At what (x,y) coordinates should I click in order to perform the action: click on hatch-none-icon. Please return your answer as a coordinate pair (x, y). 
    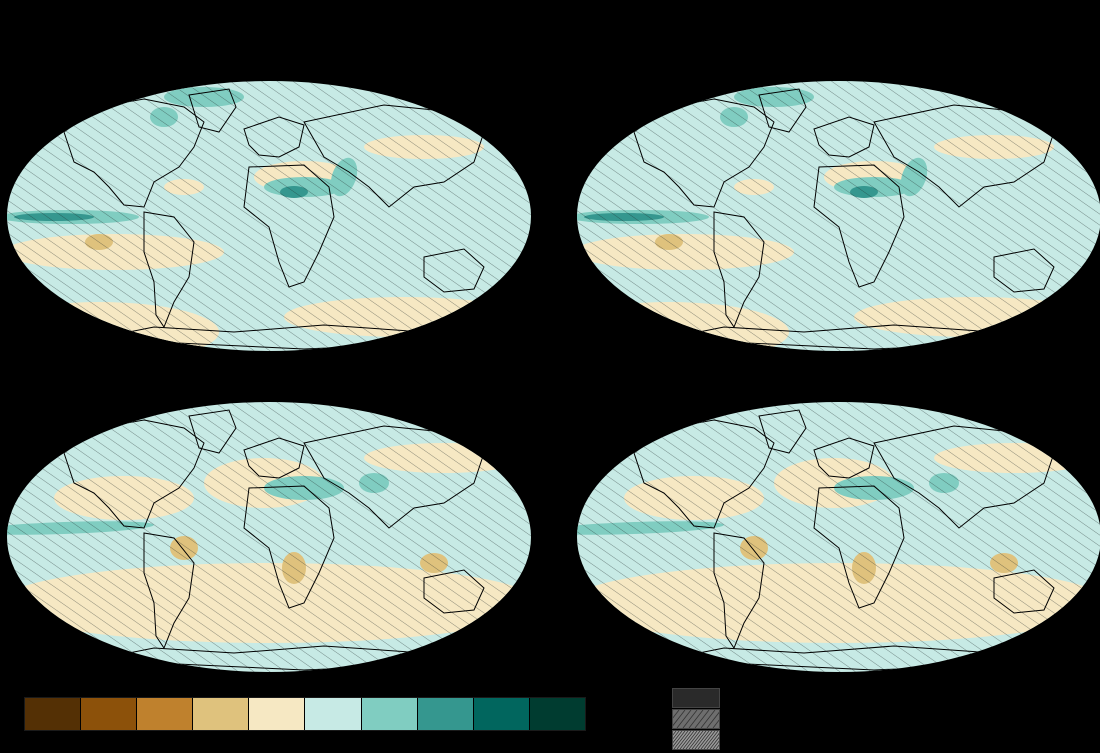
    Looking at the image, I should click on (696, 698).